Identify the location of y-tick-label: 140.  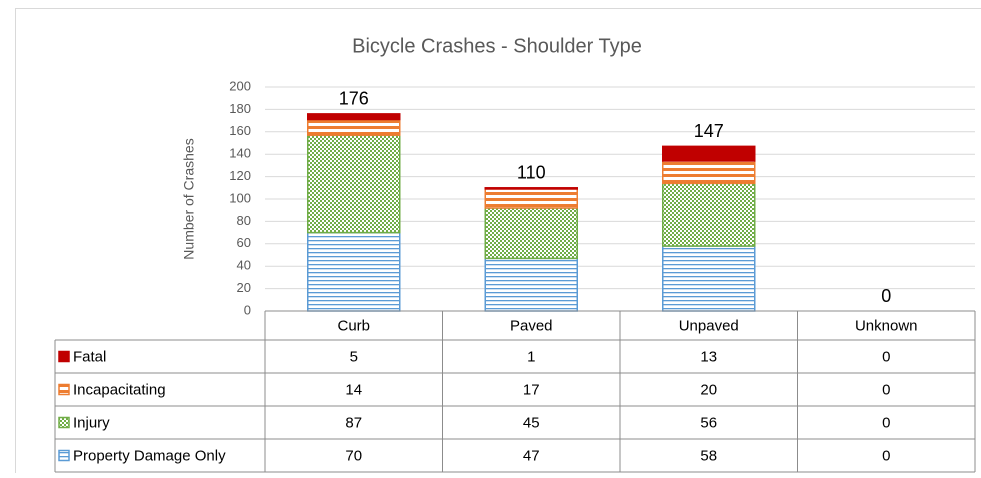
(240, 153).